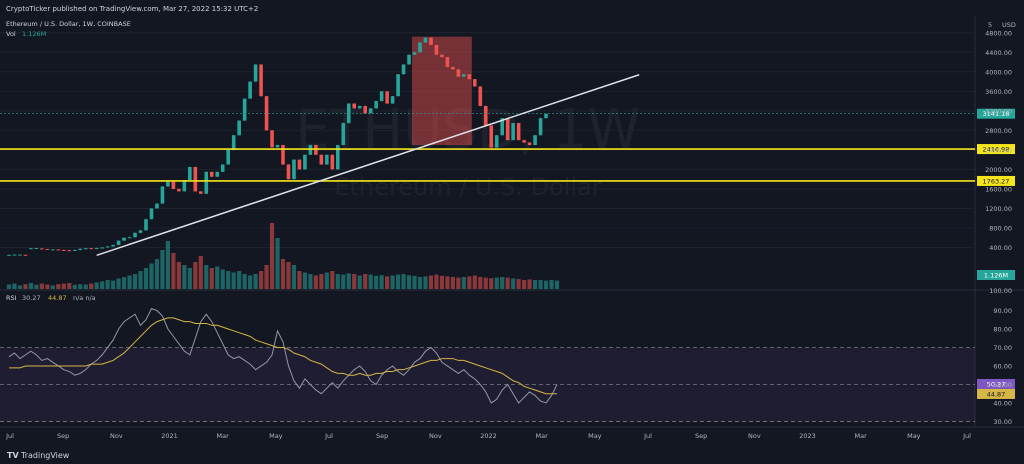 The width and height of the screenshot is (1024, 464). I want to click on rsi-value-label: 50.27, so click(996, 384).